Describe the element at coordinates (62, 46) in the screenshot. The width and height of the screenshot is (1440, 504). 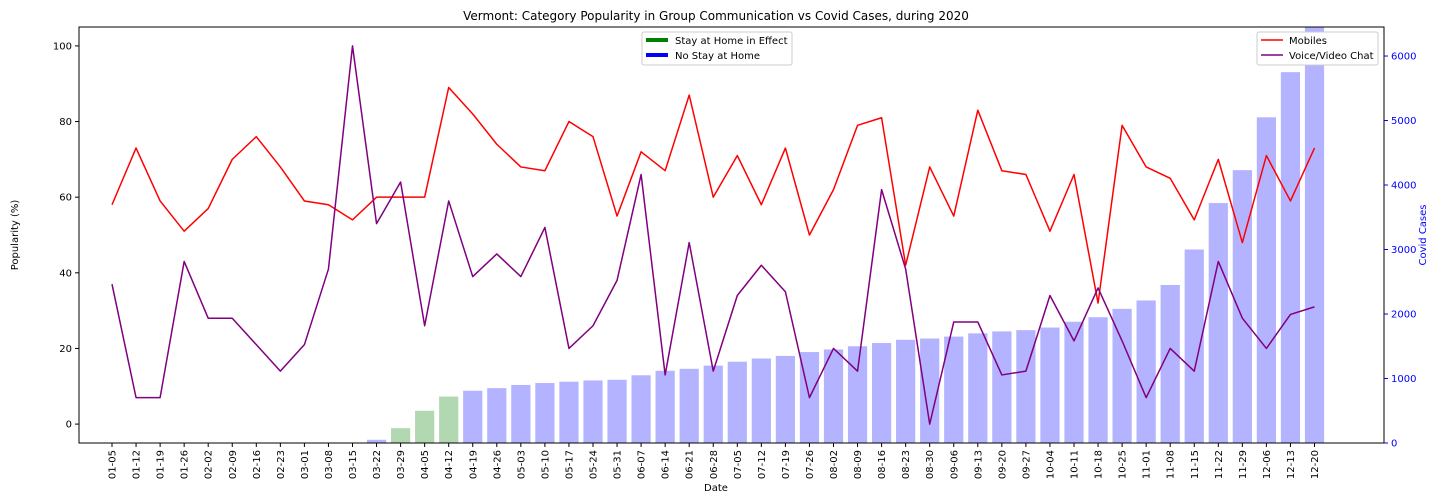
I see `y-left-tick-label: 100` at that location.